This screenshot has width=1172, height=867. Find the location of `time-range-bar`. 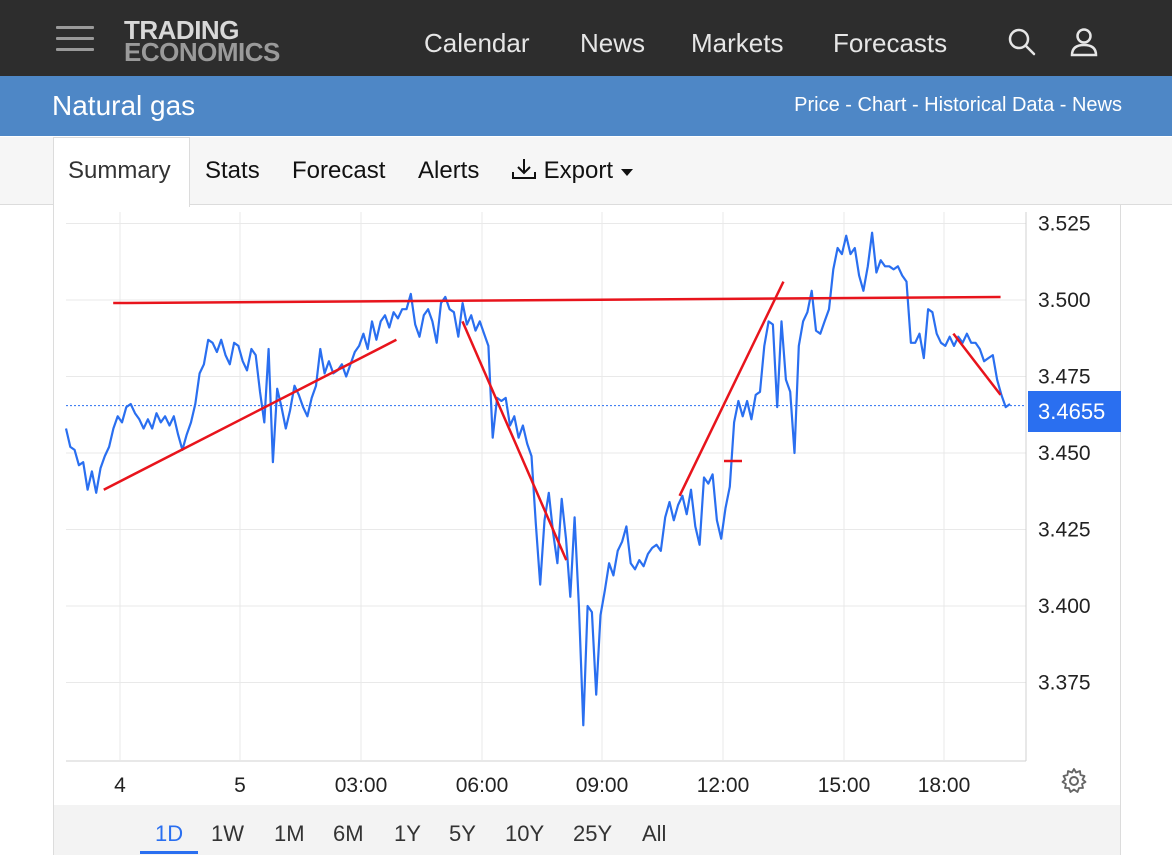

time-range-bar is located at coordinates (587, 830).